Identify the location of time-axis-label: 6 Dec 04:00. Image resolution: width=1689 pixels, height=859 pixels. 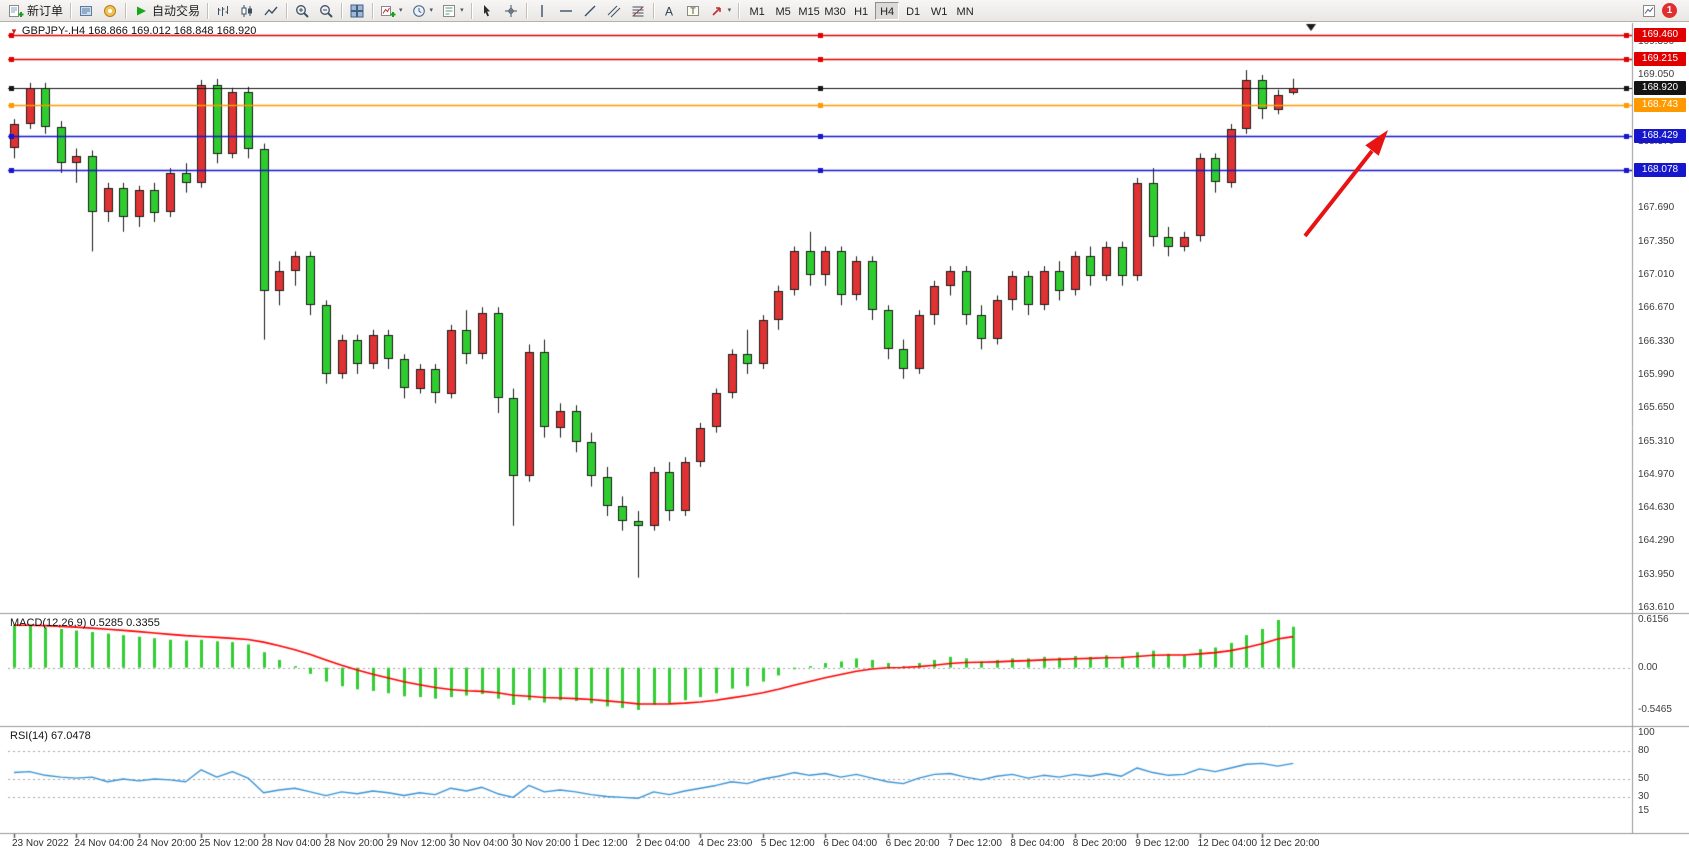
(850, 843).